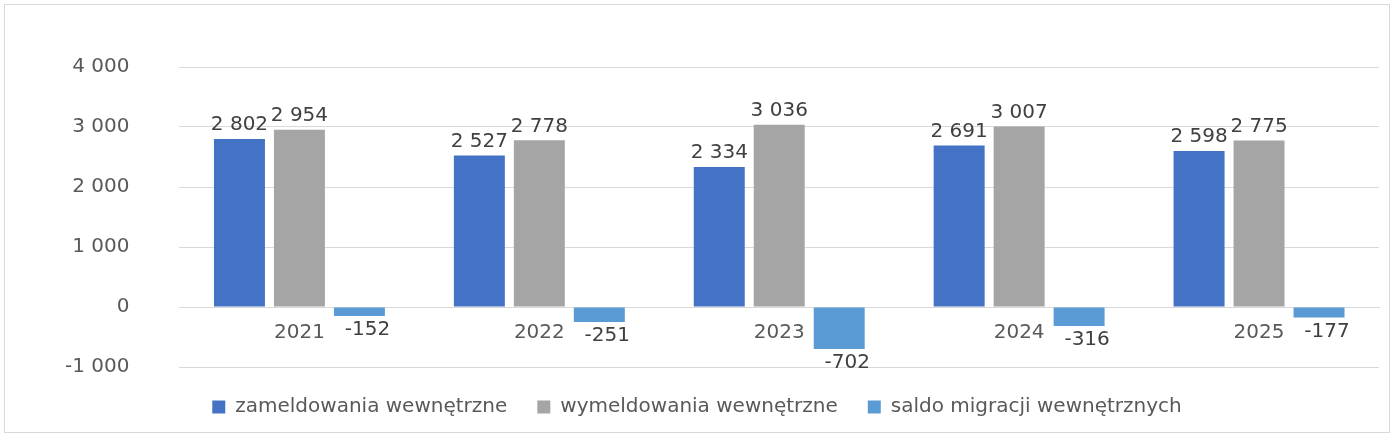 This screenshot has height=437, width=1394. I want to click on data-label: 3 007, so click(1019, 110).